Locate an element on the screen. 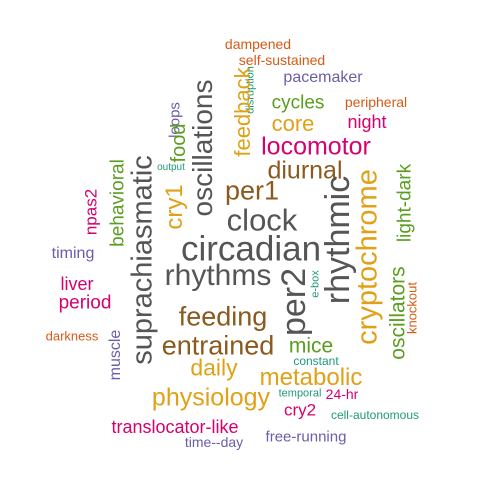  word-per2: per2 is located at coordinates (294, 302).